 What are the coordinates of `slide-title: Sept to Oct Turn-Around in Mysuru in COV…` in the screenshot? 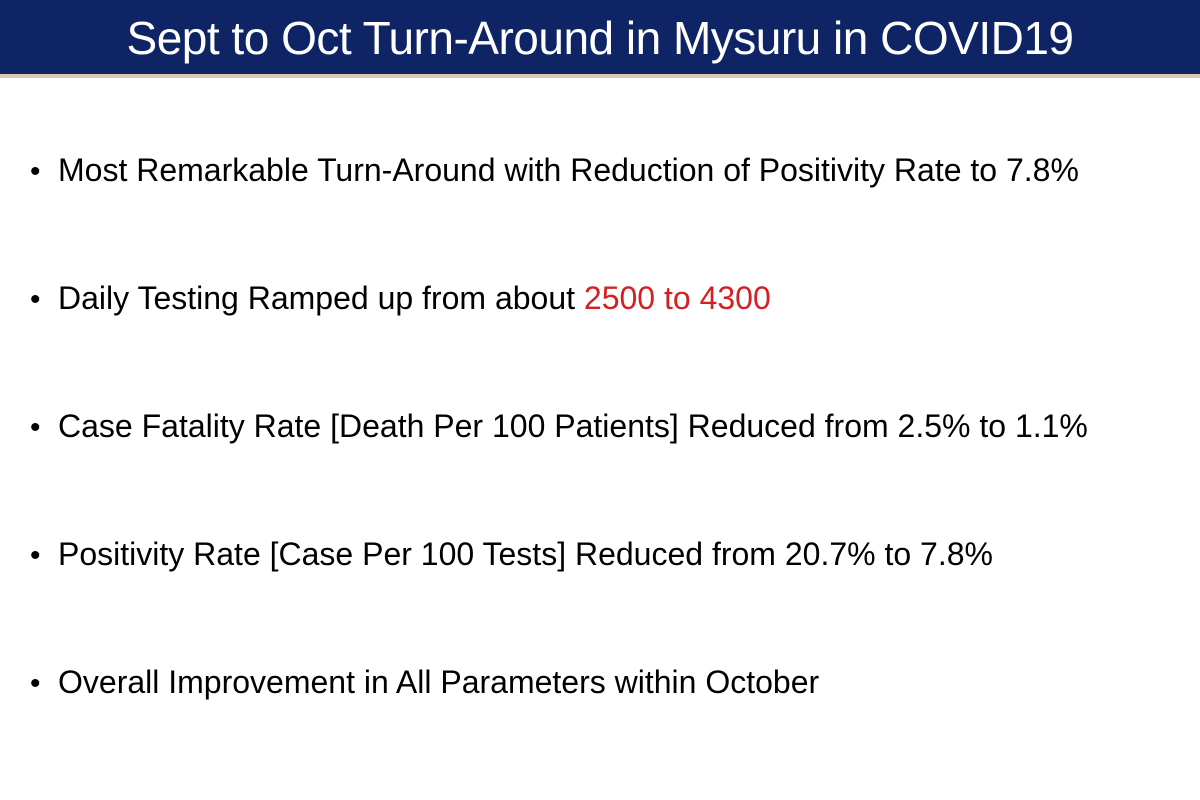 It's located at (600, 38).